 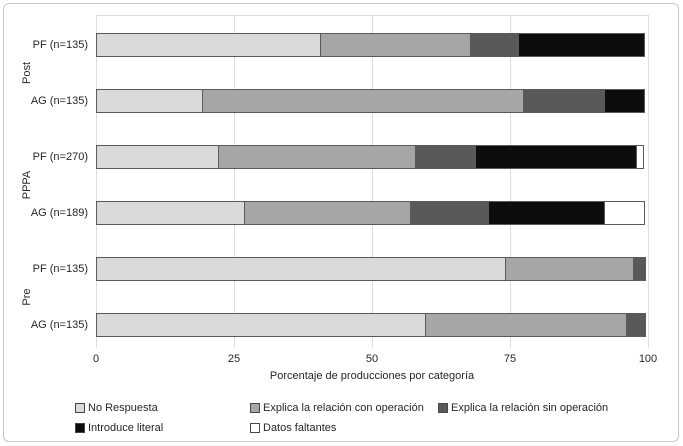 I want to click on x-axis-title: Porcentaje de producciones por categoría, so click(x=372, y=376).